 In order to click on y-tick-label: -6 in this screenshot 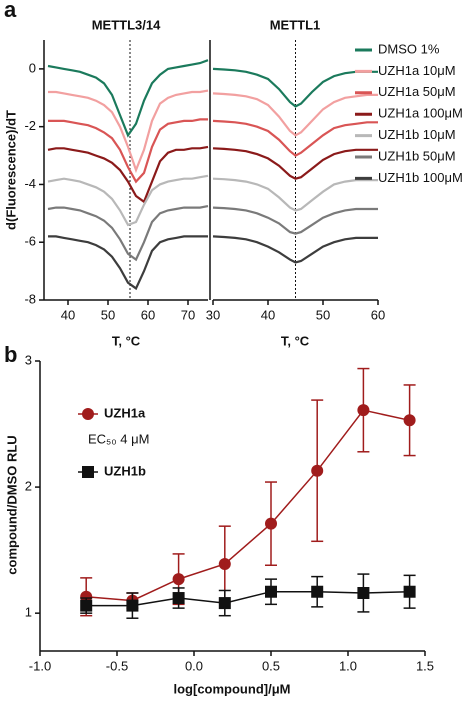, I will do `click(30, 241)`.